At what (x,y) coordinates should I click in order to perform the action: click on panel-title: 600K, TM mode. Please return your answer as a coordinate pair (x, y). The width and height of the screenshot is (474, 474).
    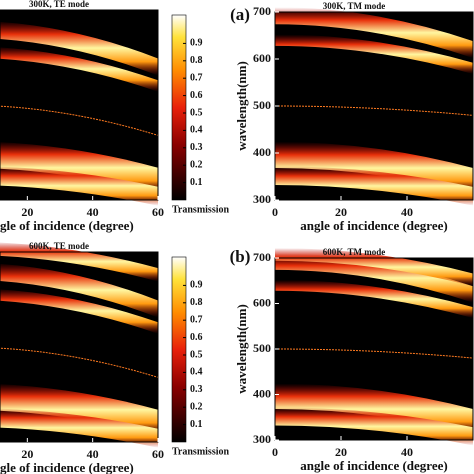
    Looking at the image, I should click on (354, 252).